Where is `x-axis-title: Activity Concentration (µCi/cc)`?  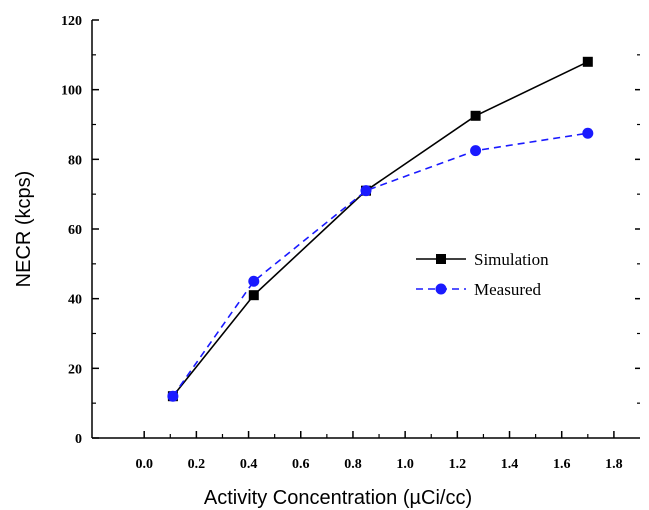 x-axis-title: Activity Concentration (µCi/cc) is located at coordinates (338, 498).